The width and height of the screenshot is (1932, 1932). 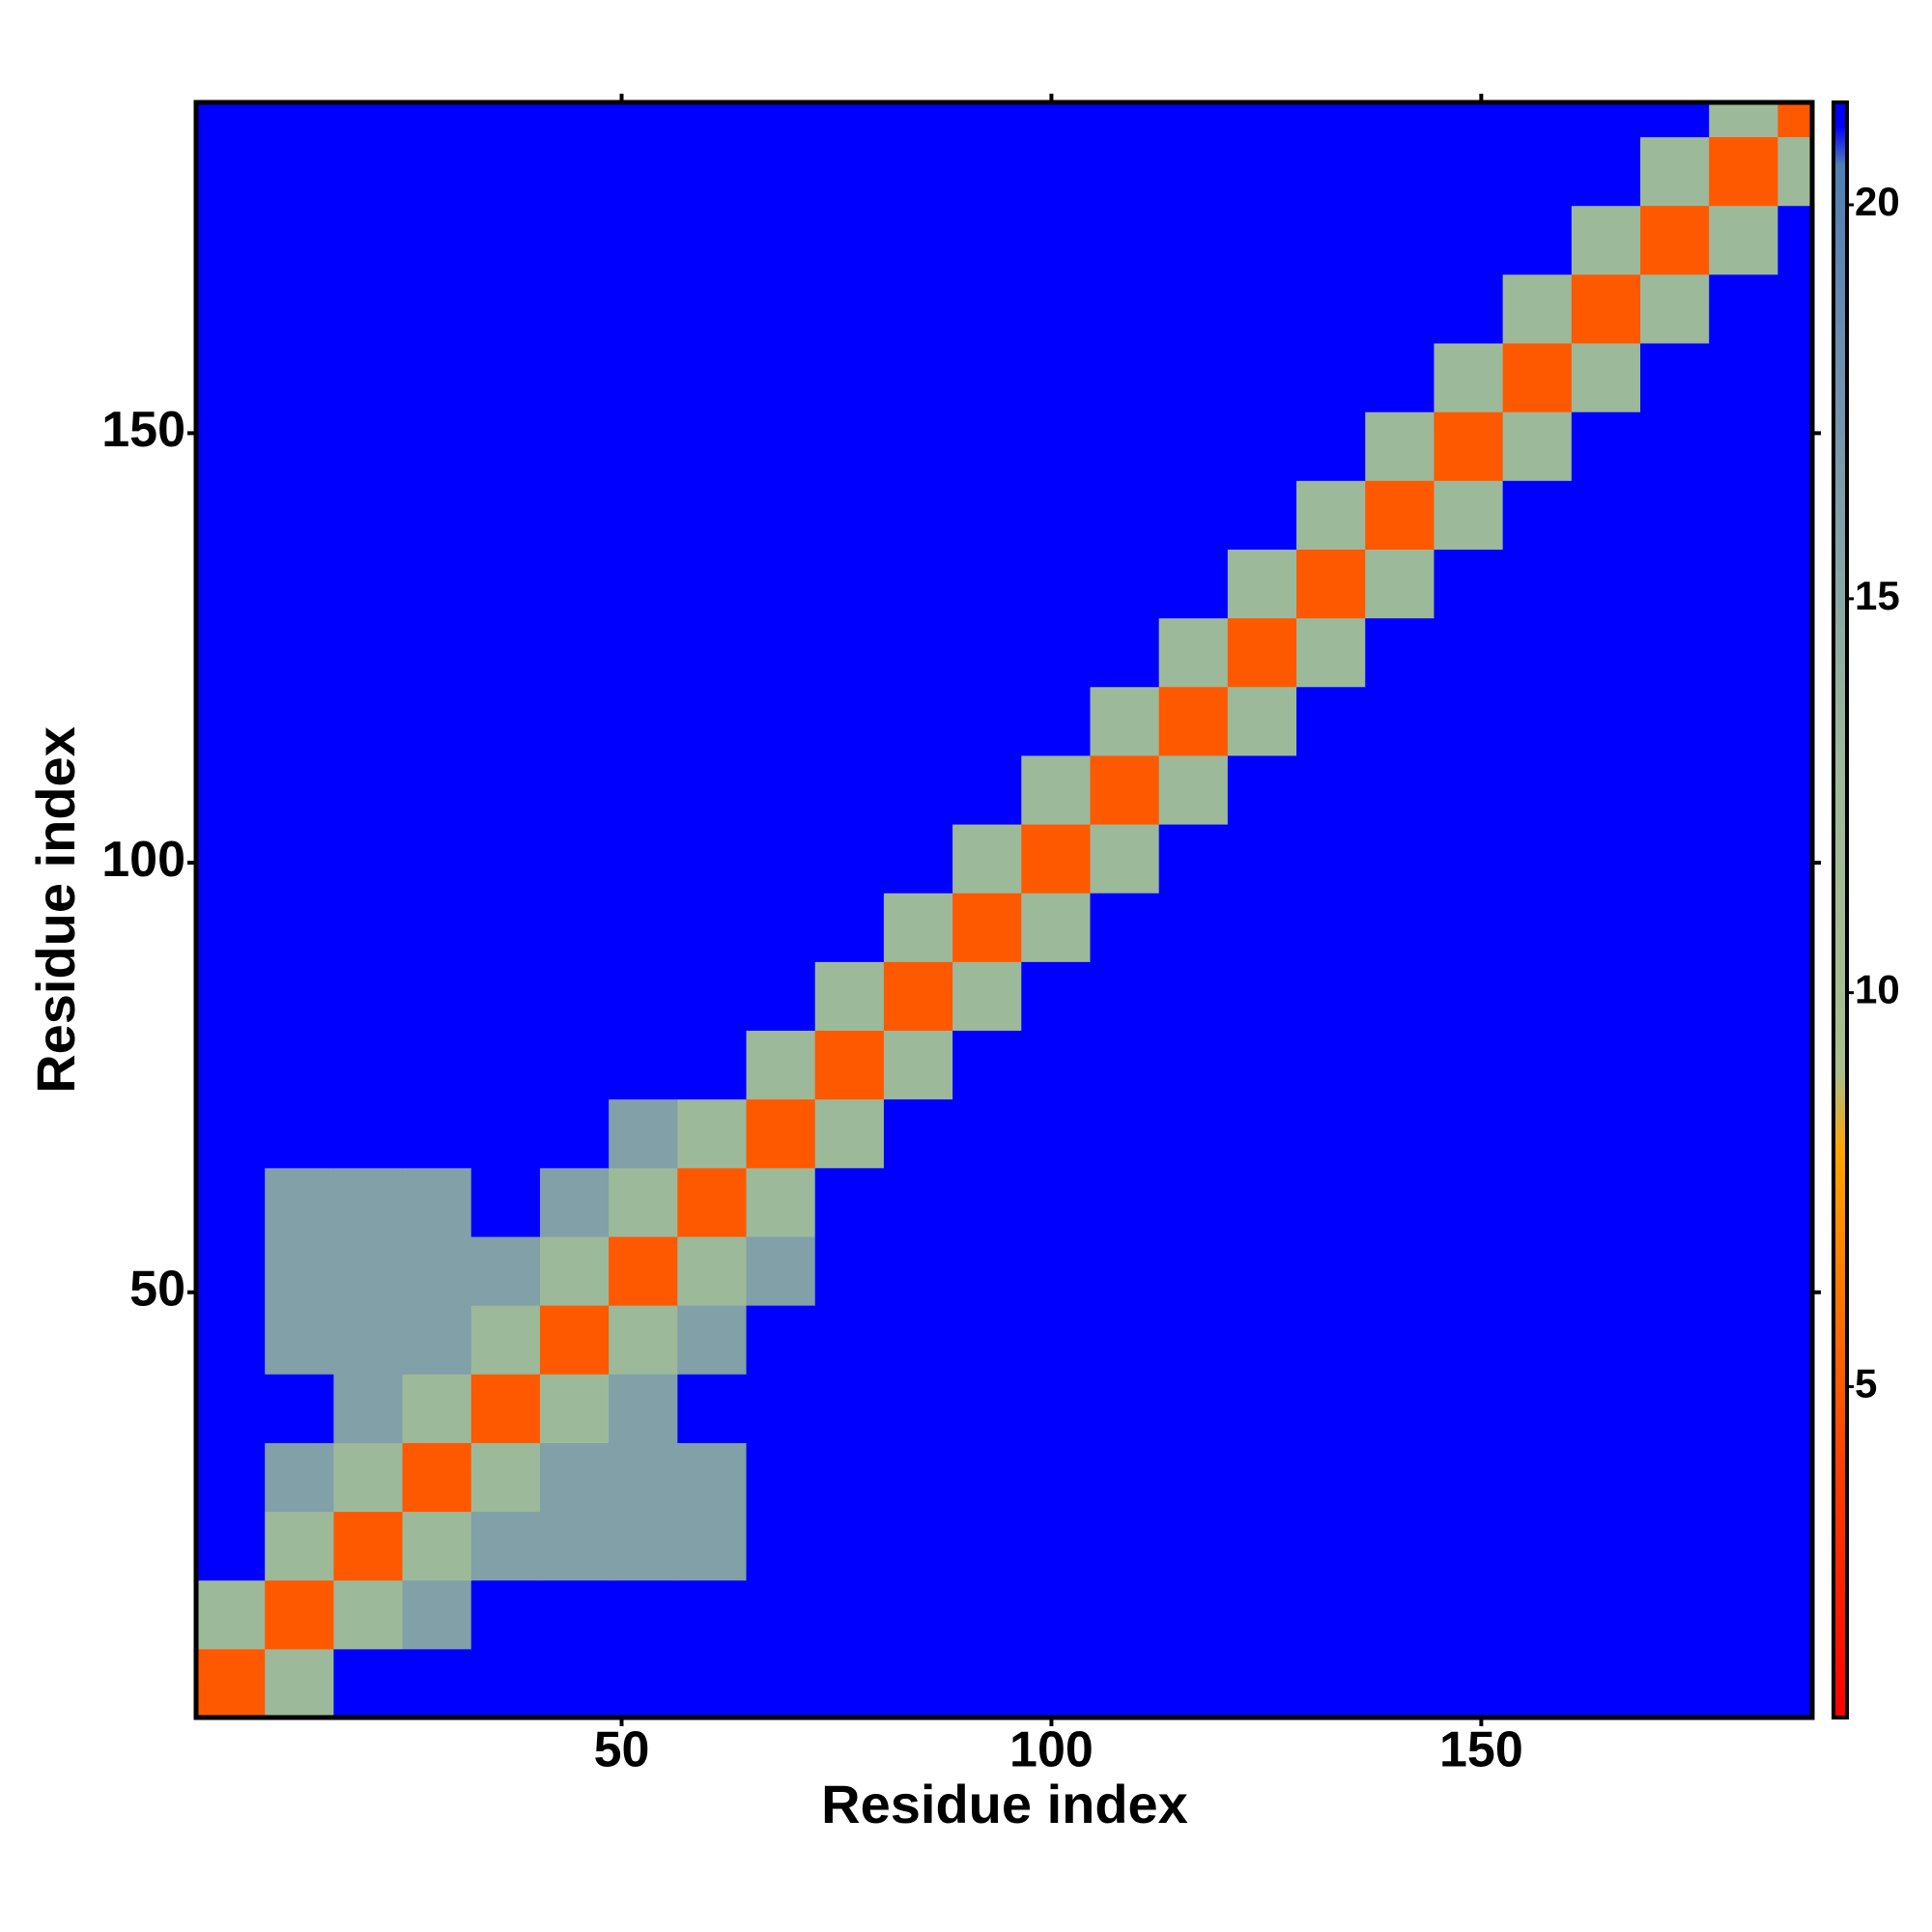 I want to click on x-axis-title: Residue index, so click(x=1005, y=1804).